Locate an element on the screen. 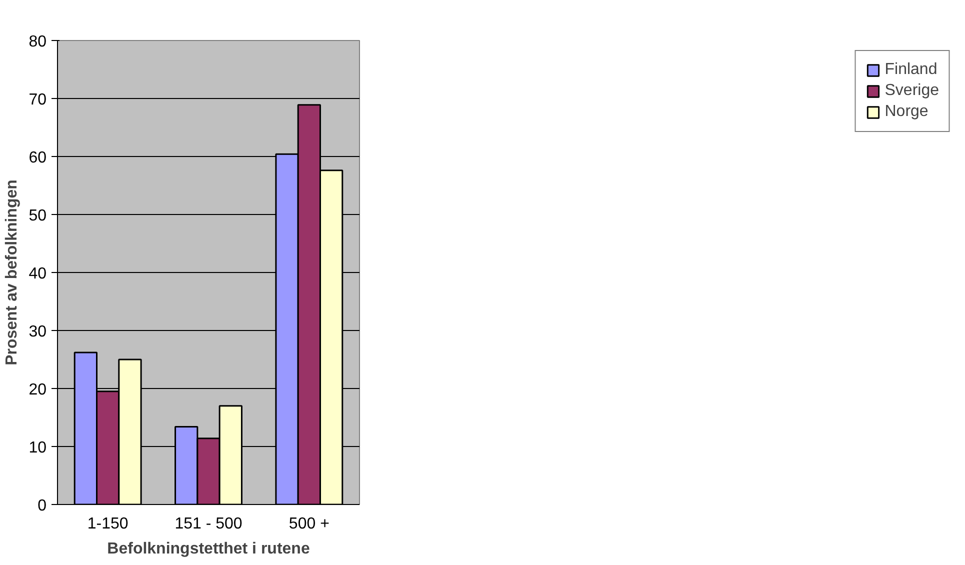 Image resolution: width=965 pixels, height=565 pixels. x-tick-label: 1-150 is located at coordinates (107, 524).